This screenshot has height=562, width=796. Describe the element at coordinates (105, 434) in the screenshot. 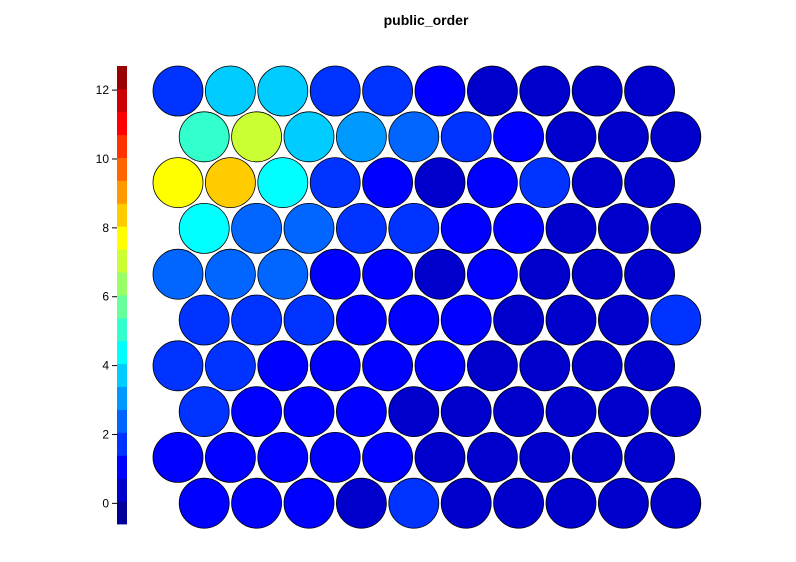

I see `colorbar-tick-label: 2` at that location.